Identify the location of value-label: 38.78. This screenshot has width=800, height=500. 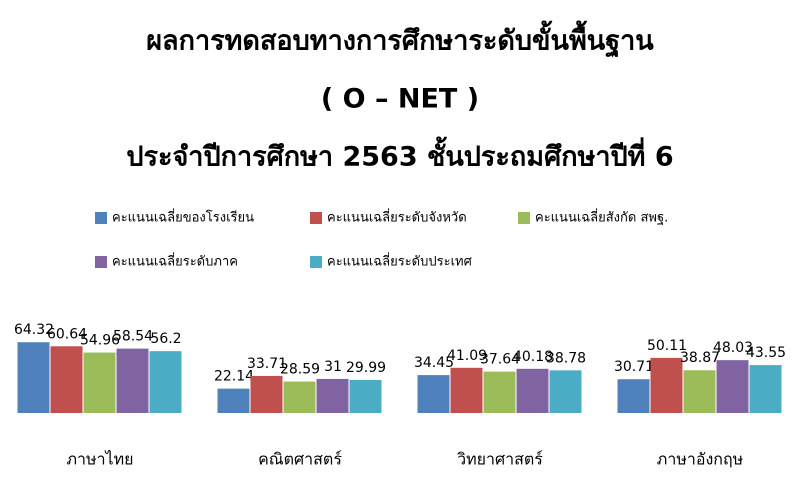
(566, 358).